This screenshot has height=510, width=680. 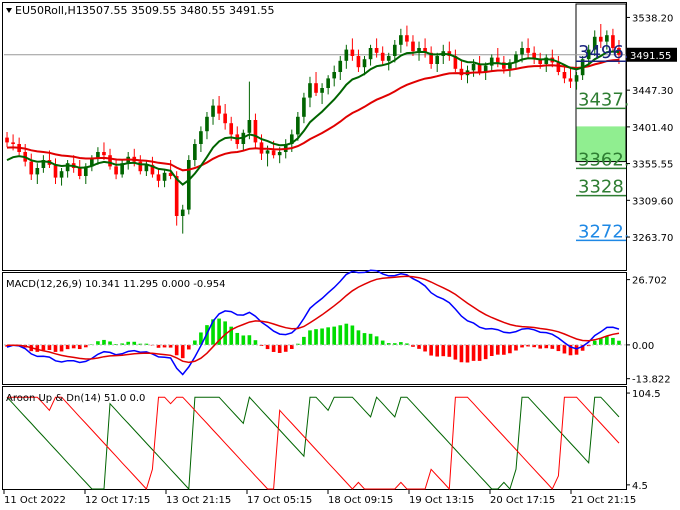 What do you see at coordinates (652, 128) in the screenshot?
I see `y-tick-label: 3401.40` at bounding box center [652, 128].